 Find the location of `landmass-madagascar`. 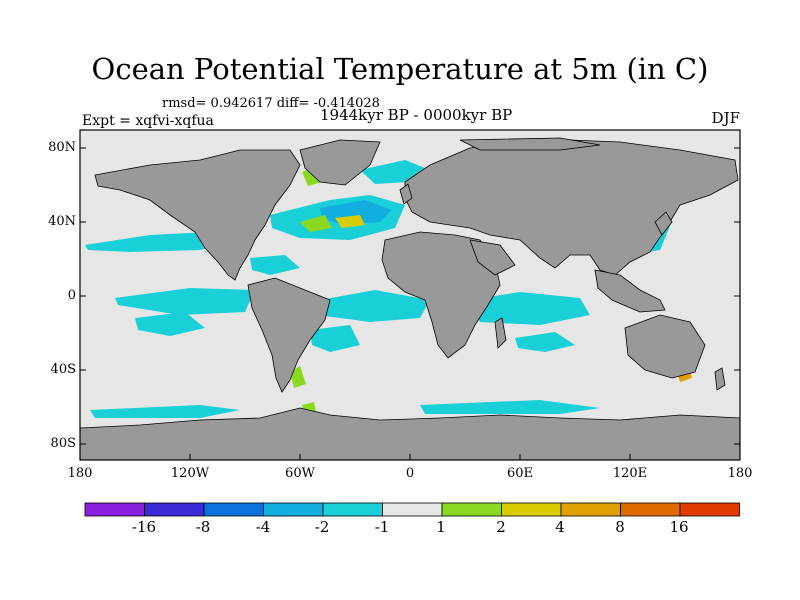

landmass-madagascar is located at coordinates (500, 333).